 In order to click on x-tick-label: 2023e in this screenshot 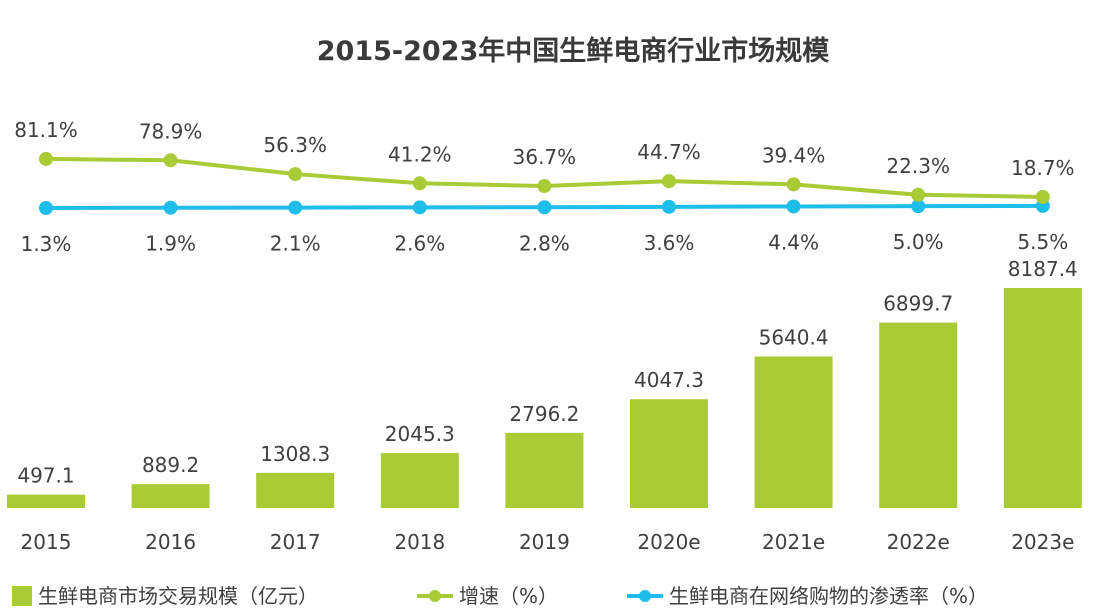, I will do `click(1042, 542)`.